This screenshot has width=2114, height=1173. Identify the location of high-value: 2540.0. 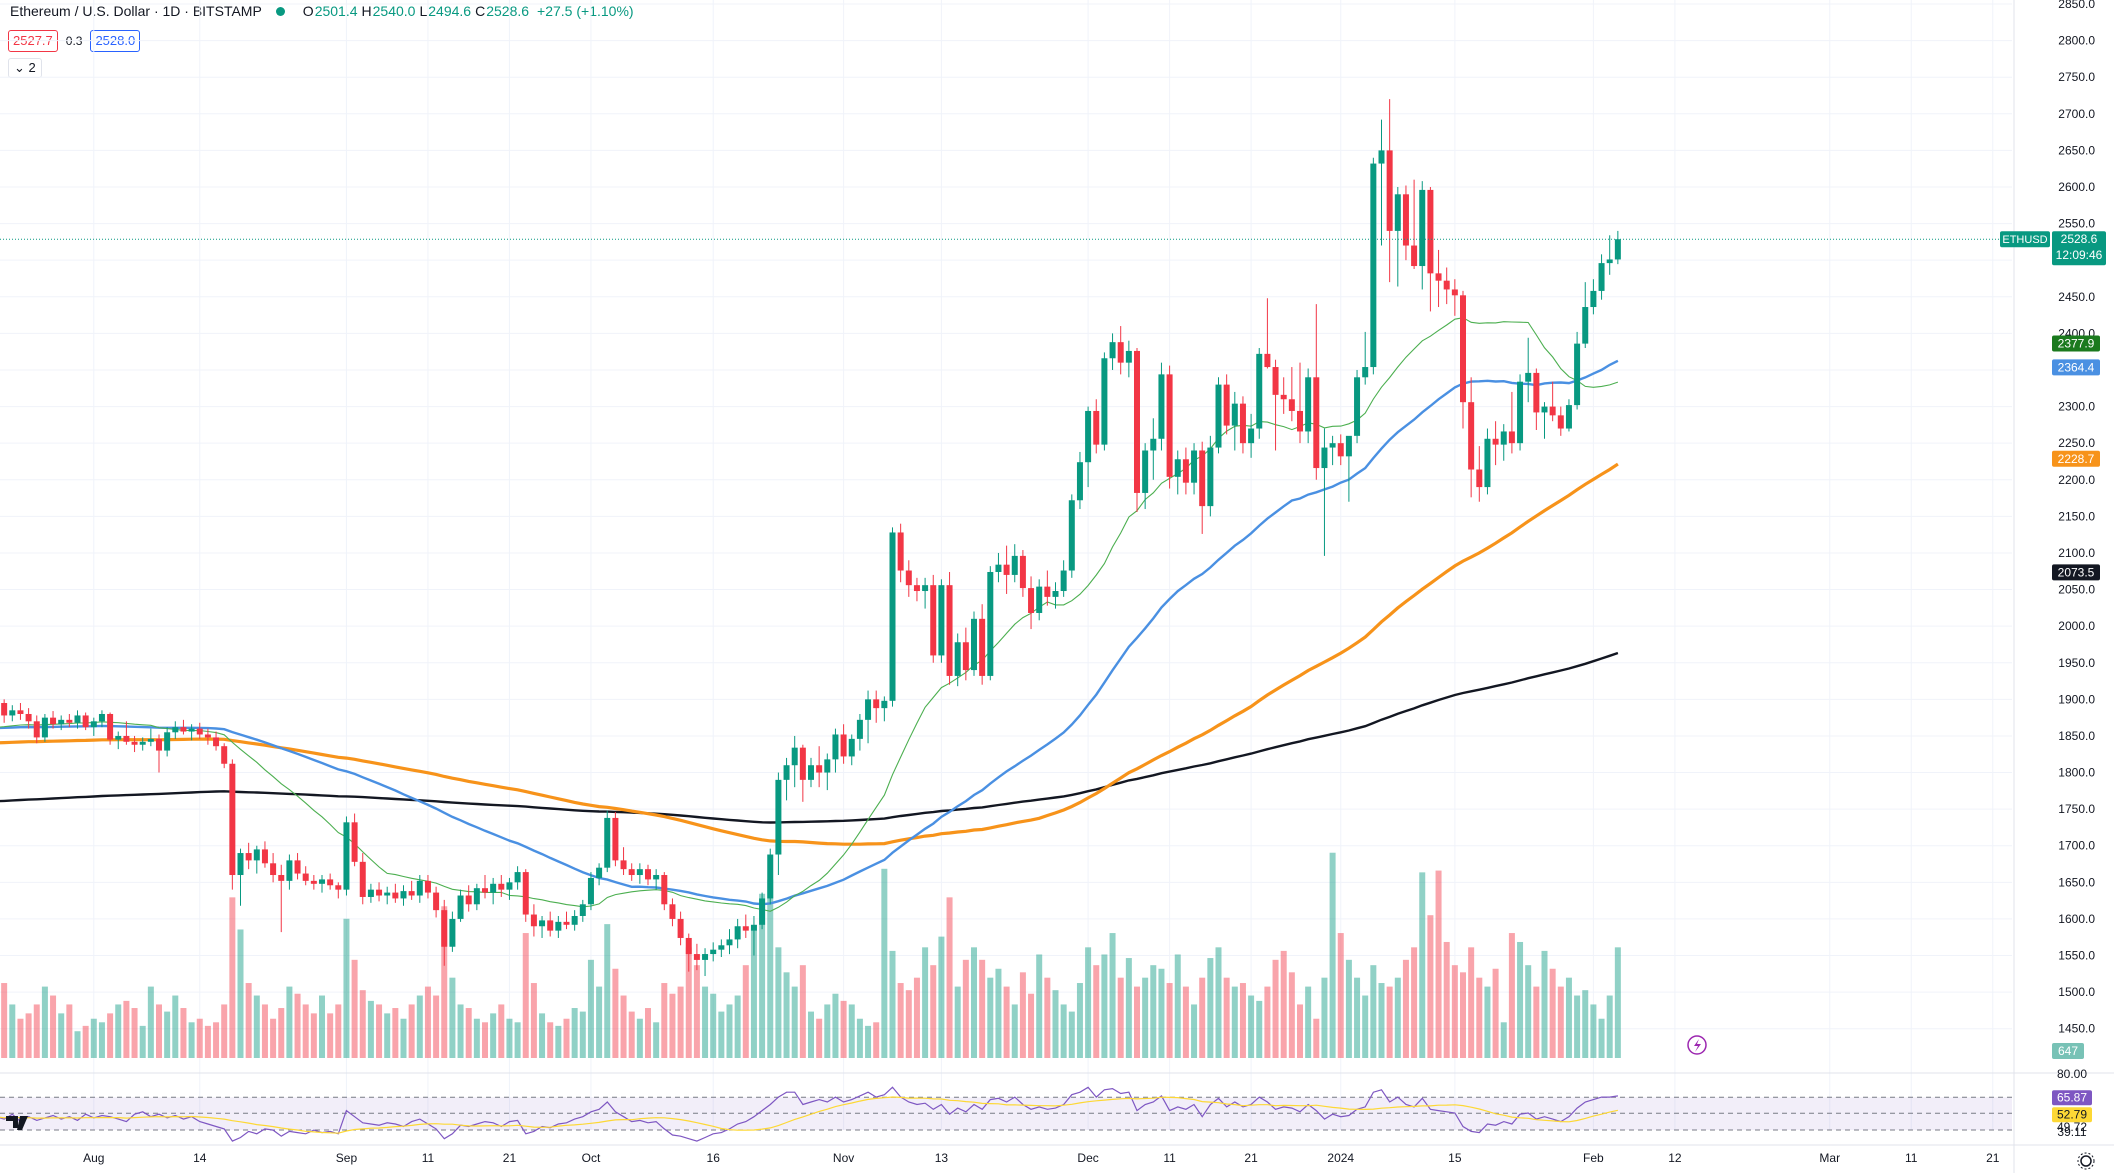
(394, 11).